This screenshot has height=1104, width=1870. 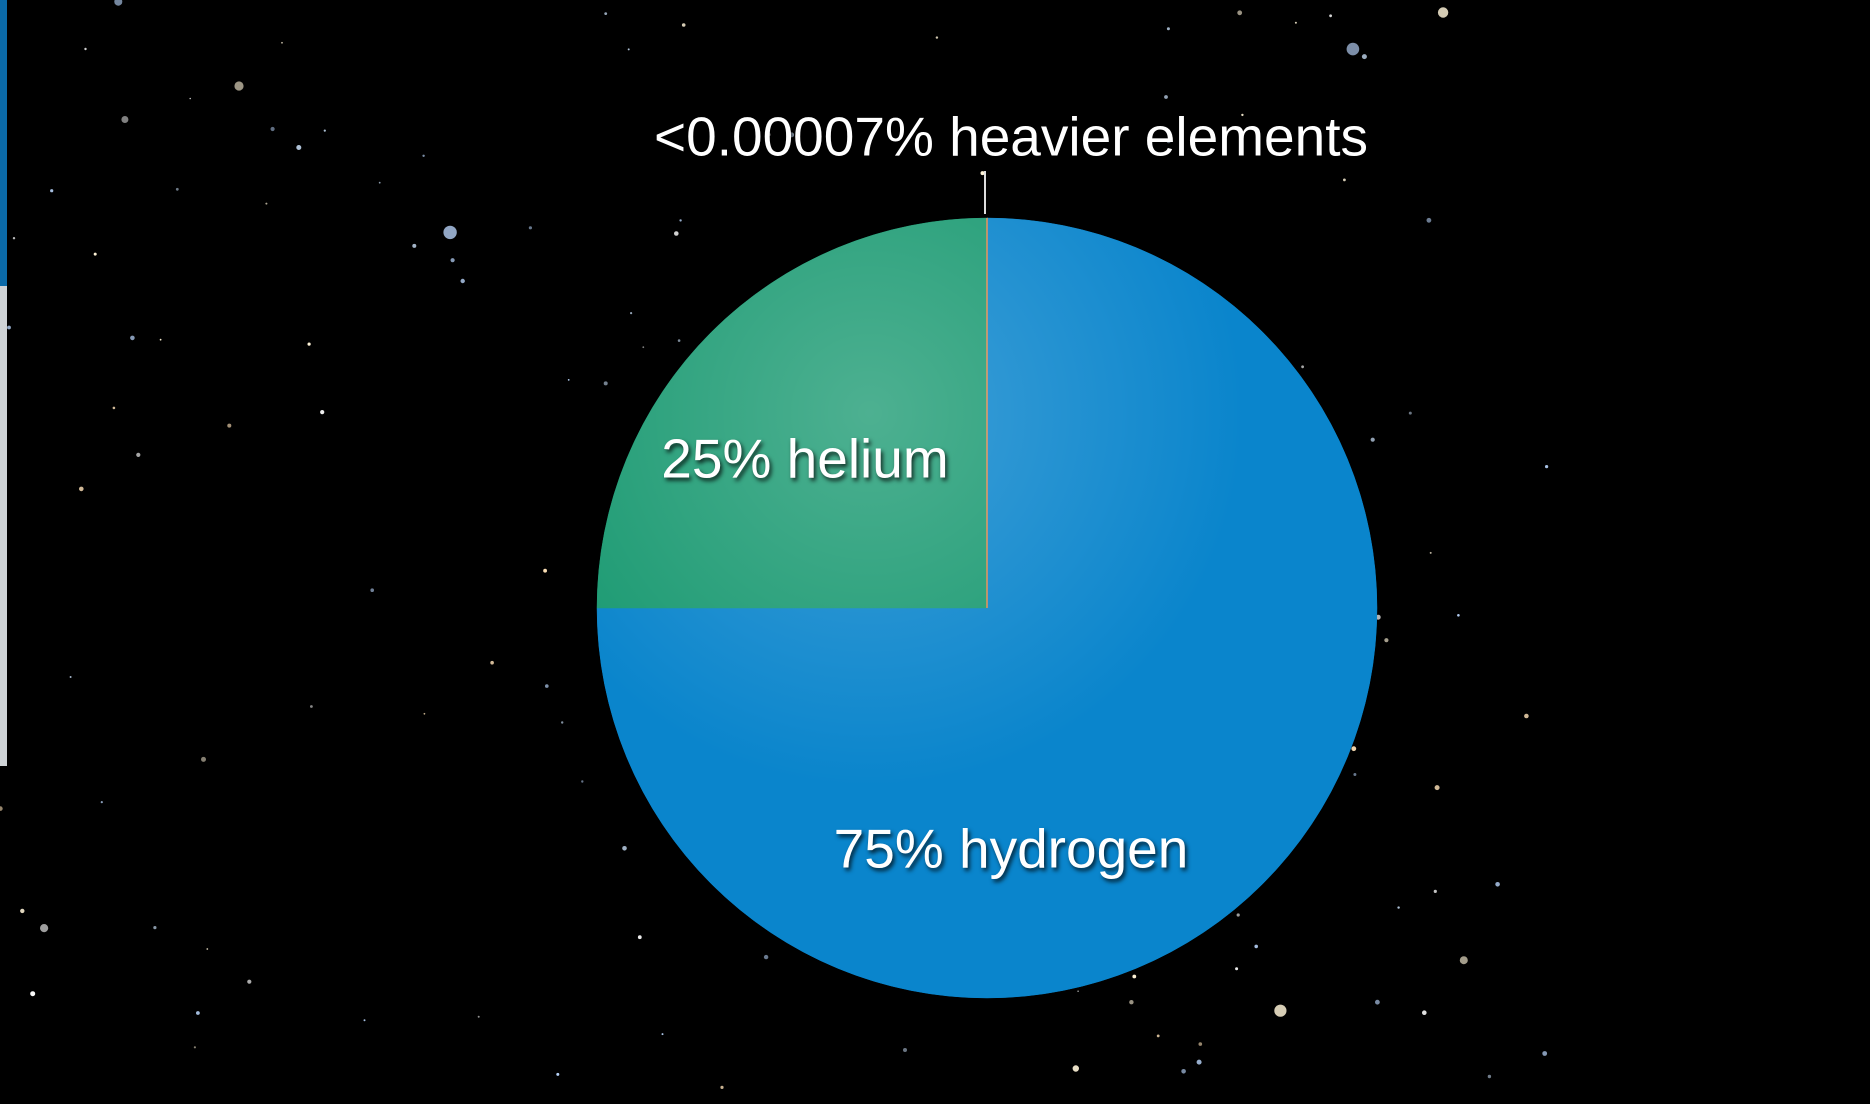 I want to click on left-strip-gray, so click(x=3, y=526).